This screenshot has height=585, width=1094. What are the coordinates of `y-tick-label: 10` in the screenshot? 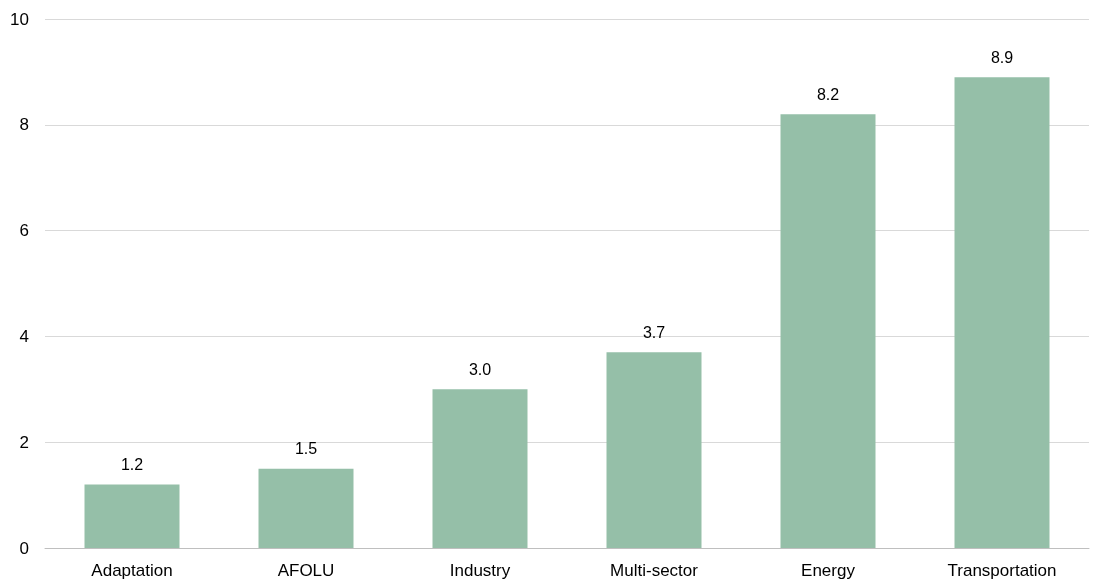 It's located at (19, 19).